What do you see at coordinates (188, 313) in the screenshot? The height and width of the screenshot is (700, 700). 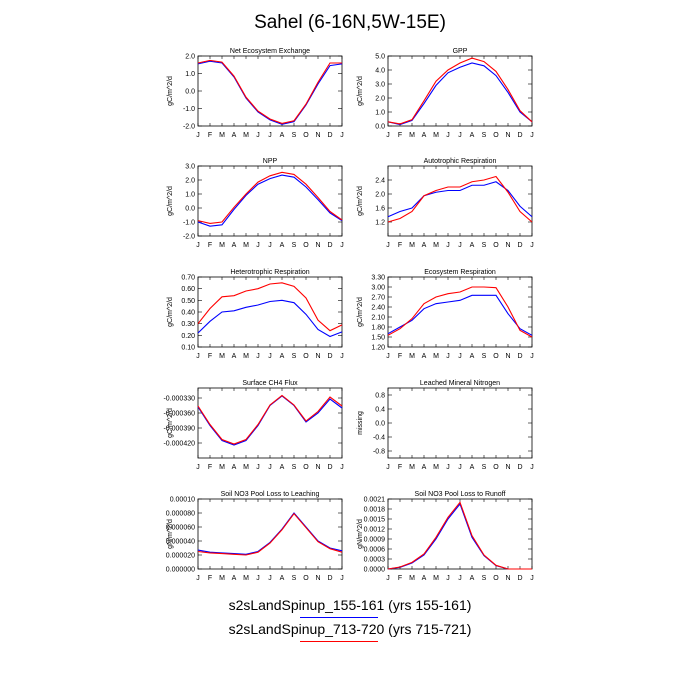 I see `y-tick-label: 0.40` at bounding box center [188, 313].